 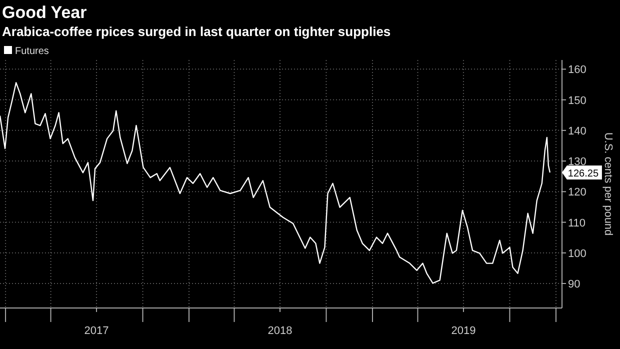 What do you see at coordinates (96, 331) in the screenshot?
I see `x-tick-label: 2017` at bounding box center [96, 331].